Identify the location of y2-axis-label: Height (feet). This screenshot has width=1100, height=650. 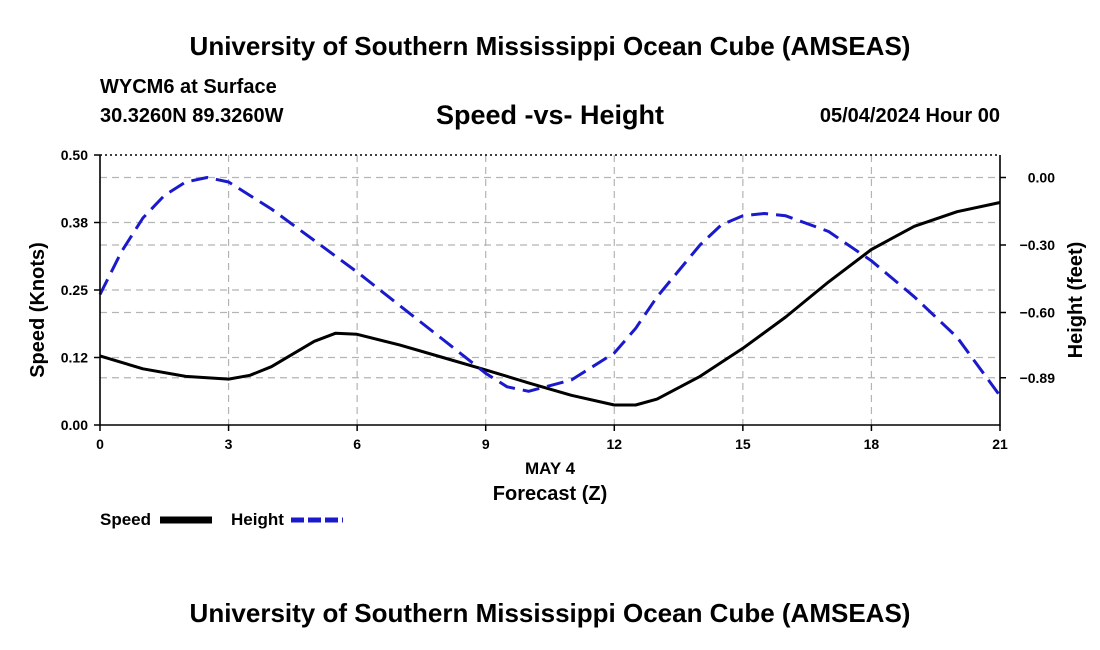
(1076, 300).